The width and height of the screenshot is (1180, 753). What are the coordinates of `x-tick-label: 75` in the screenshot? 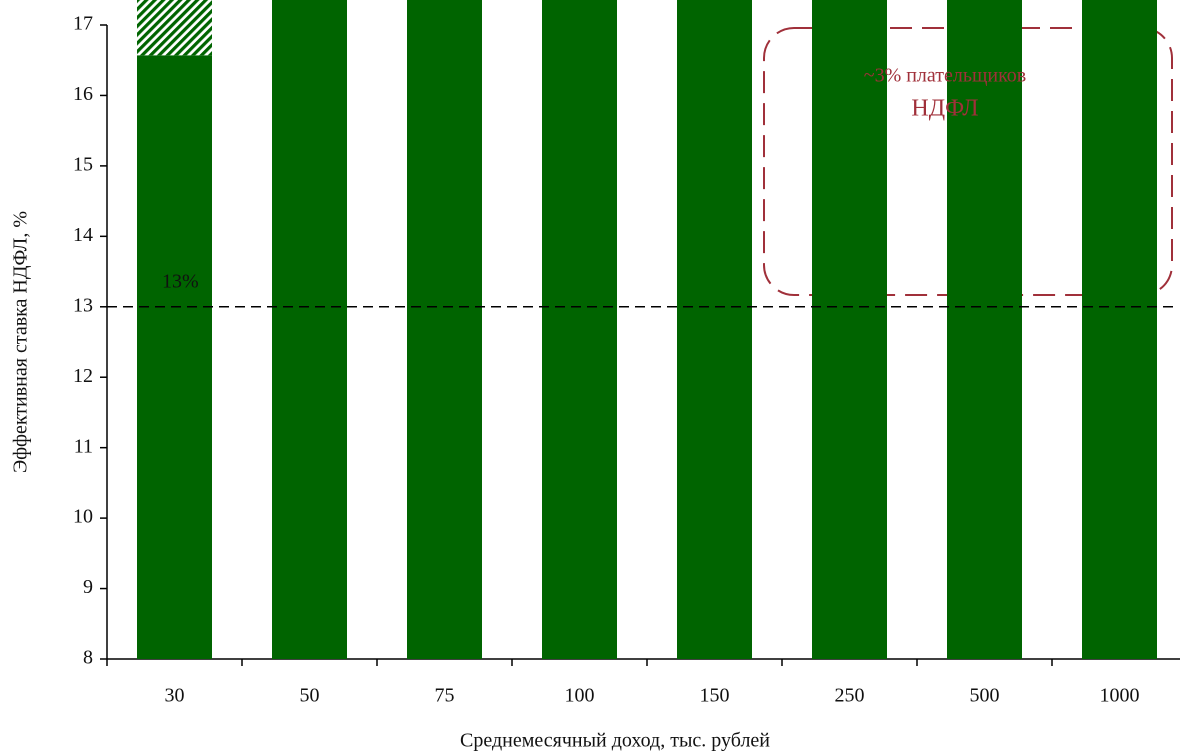 It's located at (445, 696).